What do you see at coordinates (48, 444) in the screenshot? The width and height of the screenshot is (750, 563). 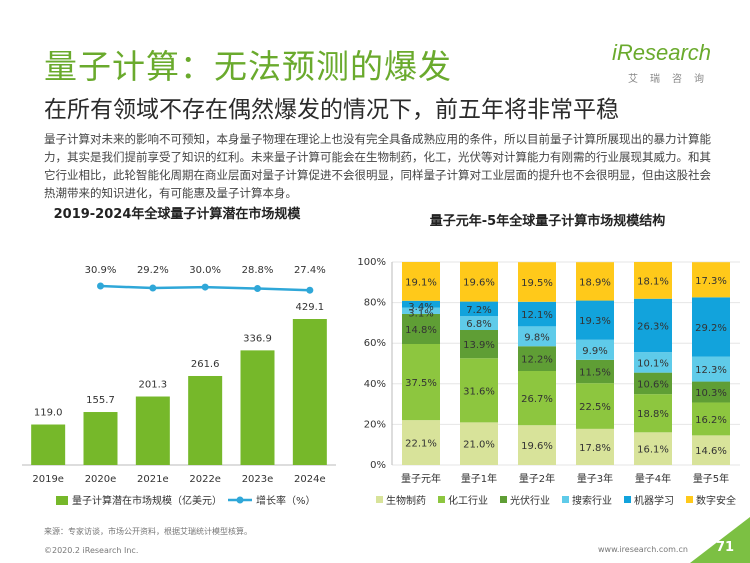 I see `bar-2019e` at bounding box center [48, 444].